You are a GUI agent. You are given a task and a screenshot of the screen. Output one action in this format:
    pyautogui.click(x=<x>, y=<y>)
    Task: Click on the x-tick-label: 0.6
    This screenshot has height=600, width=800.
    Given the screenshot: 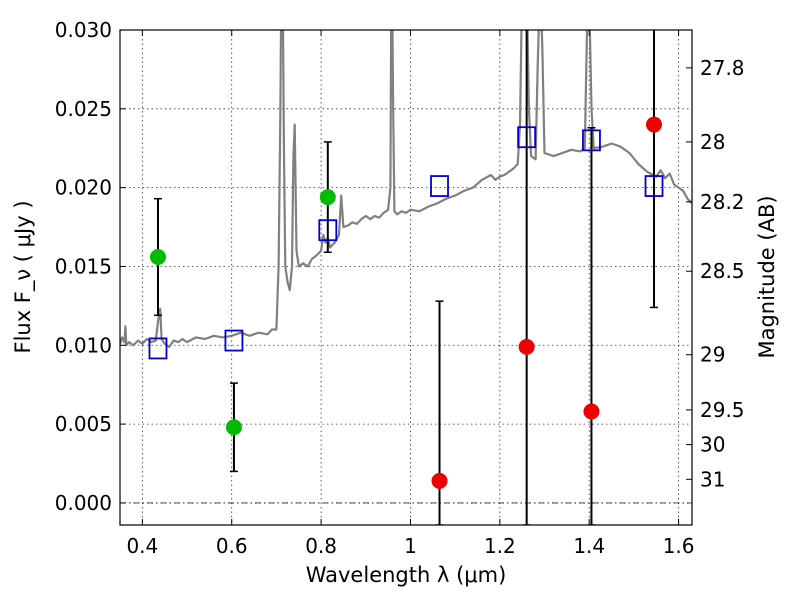 What is the action you would take?
    pyautogui.click(x=232, y=546)
    